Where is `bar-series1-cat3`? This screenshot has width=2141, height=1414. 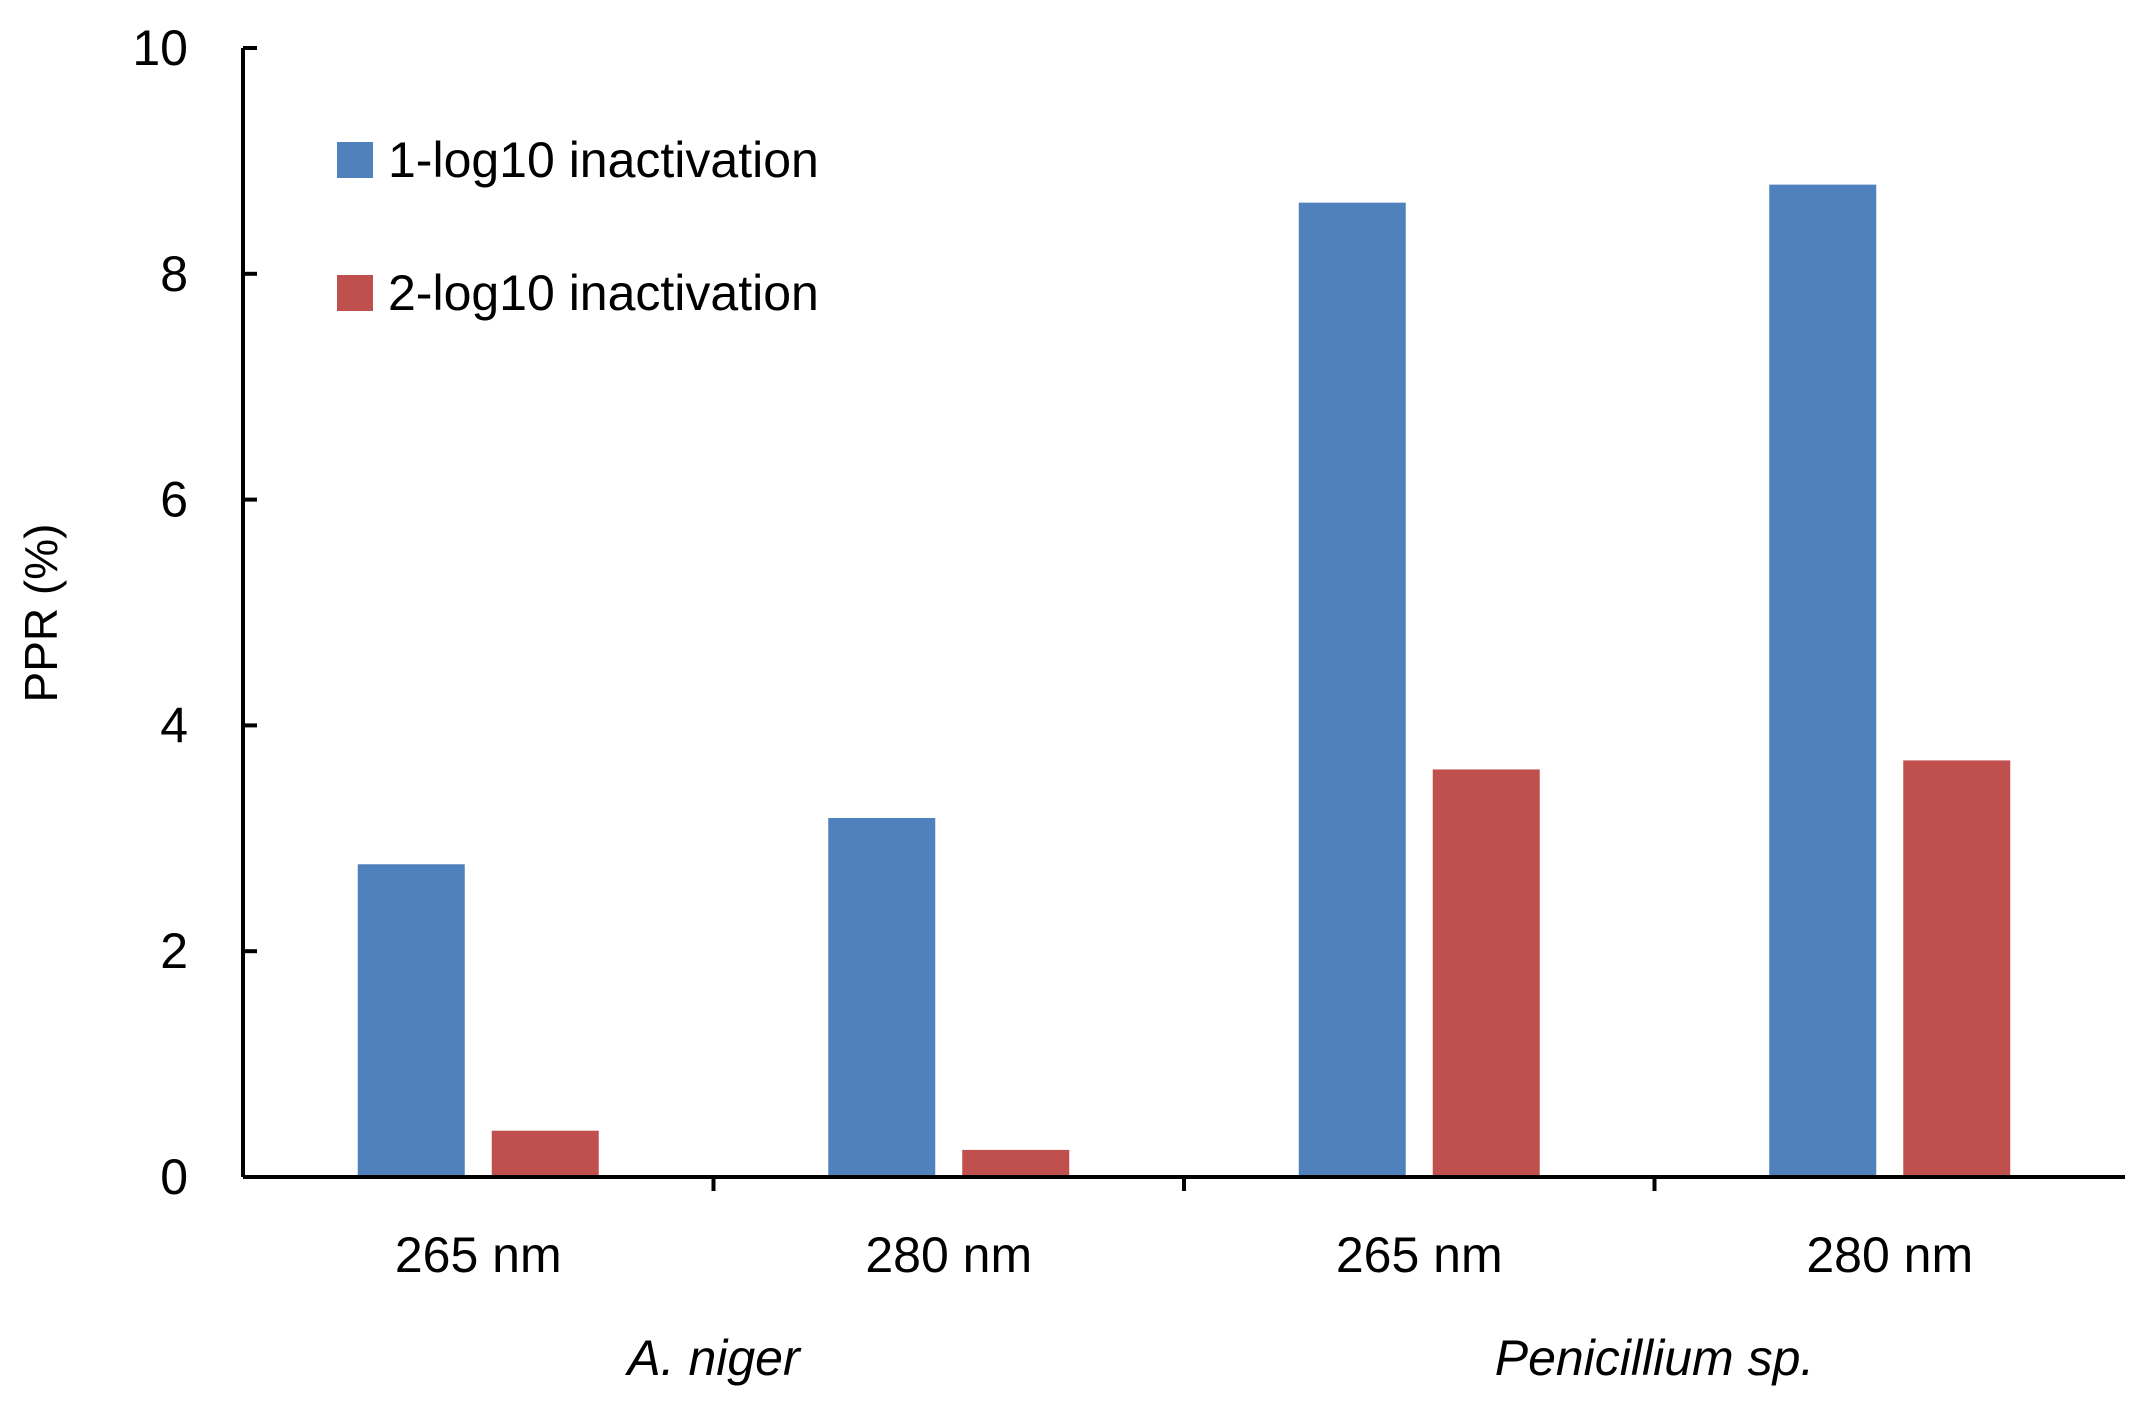
bar-series1-cat3 is located at coordinates (1352, 690).